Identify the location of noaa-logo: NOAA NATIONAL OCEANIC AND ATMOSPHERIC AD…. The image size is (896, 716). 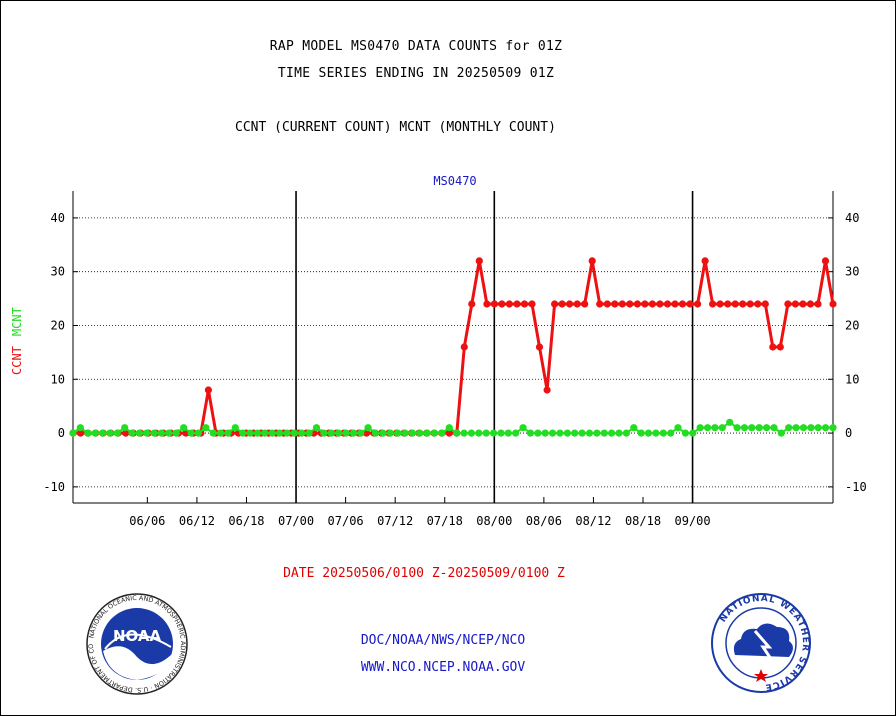
(135, 643).